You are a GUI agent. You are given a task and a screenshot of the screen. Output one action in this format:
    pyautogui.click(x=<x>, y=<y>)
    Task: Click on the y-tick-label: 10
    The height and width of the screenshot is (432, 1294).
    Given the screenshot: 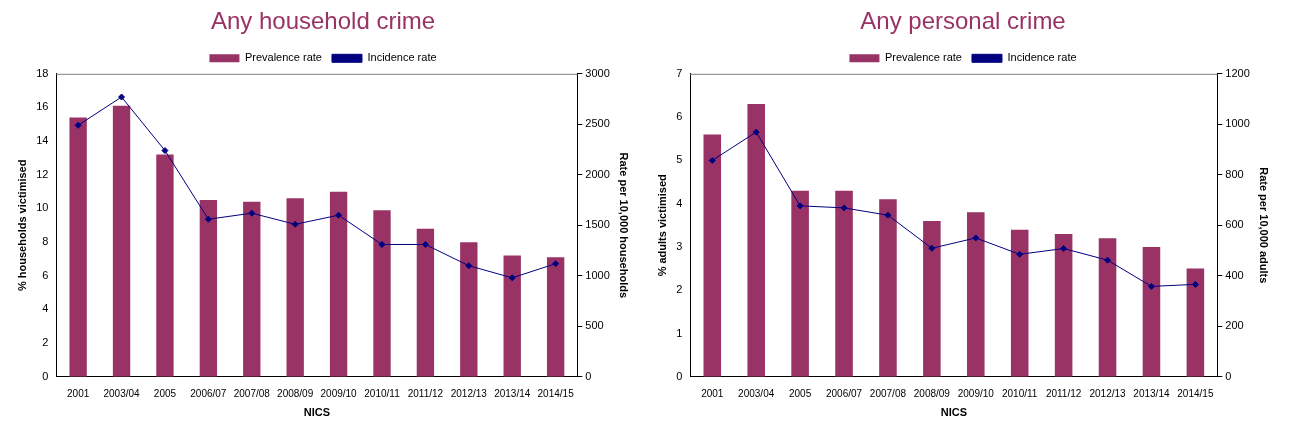 What is the action you would take?
    pyautogui.click(x=42, y=207)
    